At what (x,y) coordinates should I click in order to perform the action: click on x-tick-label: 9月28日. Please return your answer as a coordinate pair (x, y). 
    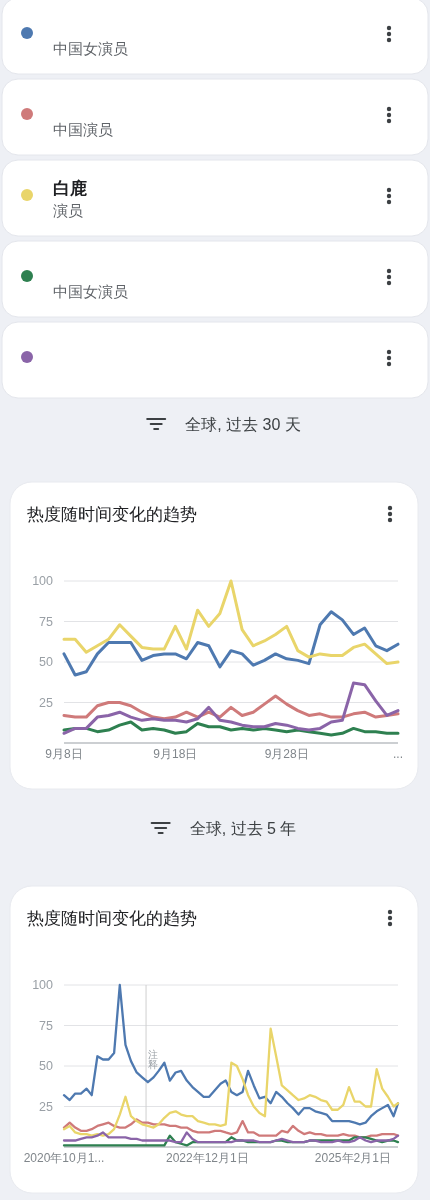
    Looking at the image, I should click on (286, 754).